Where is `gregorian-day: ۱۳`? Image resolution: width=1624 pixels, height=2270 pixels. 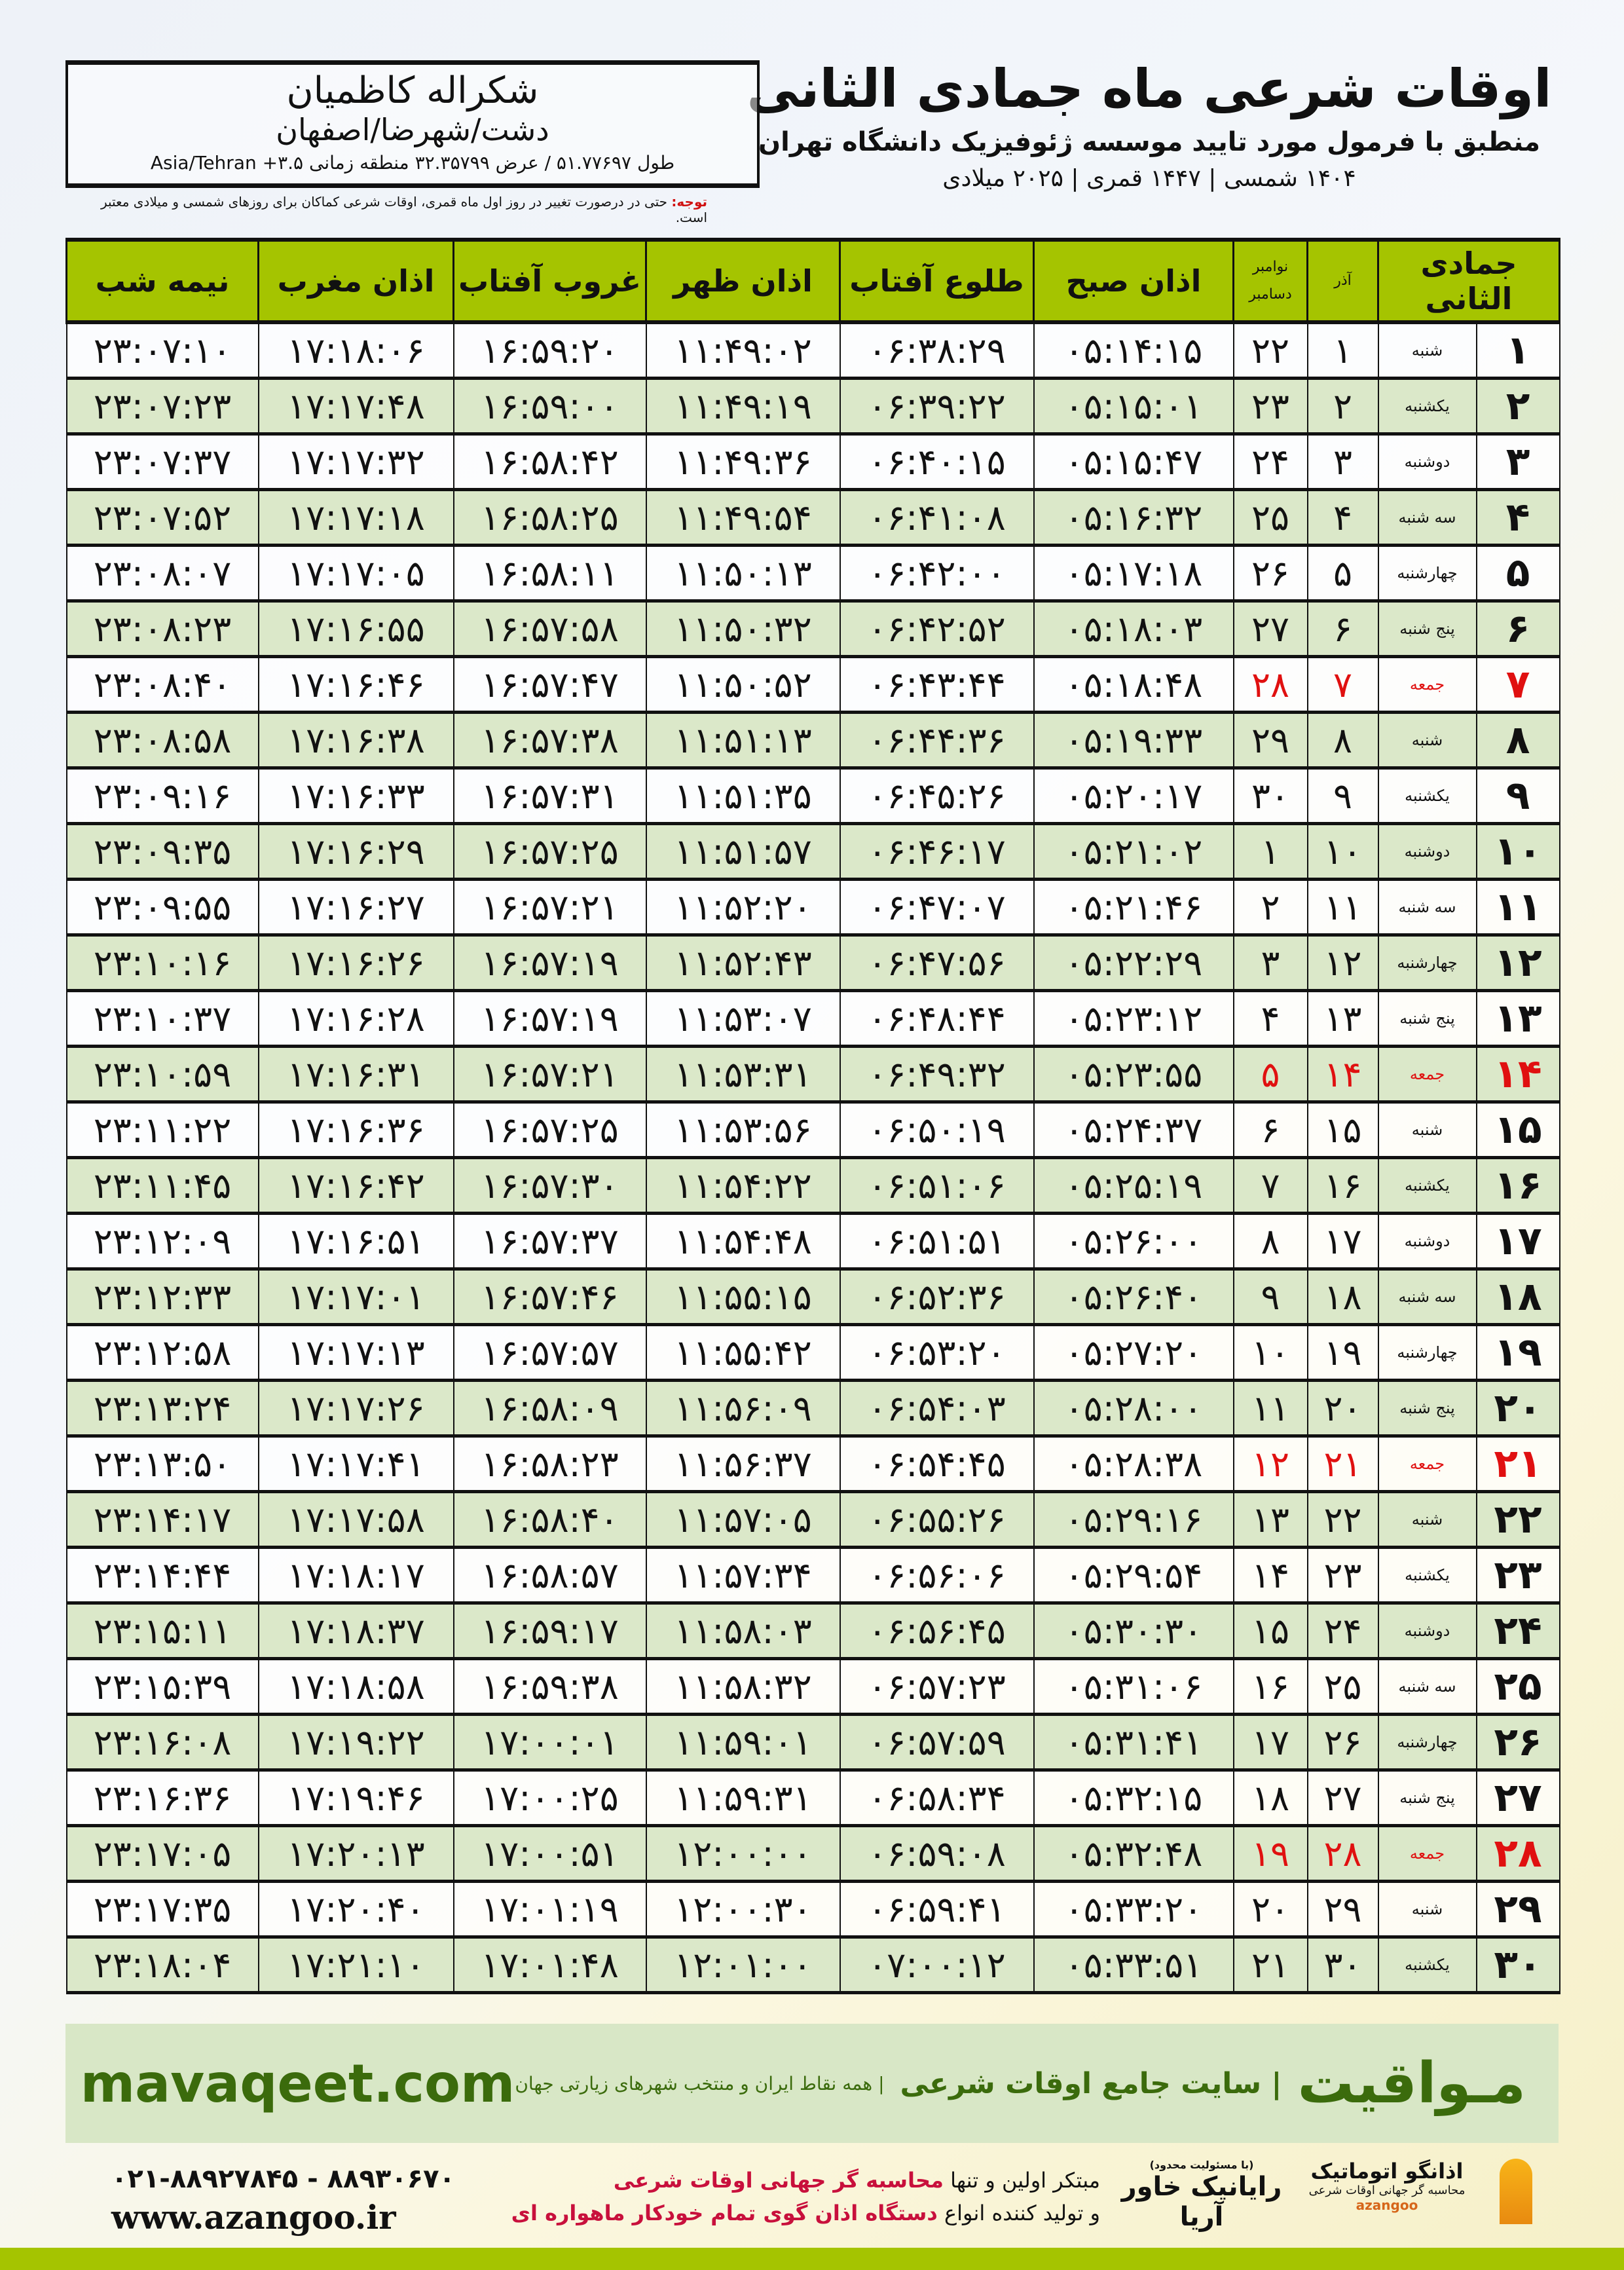
gregorian-day: ۱۳ is located at coordinates (1270, 1520).